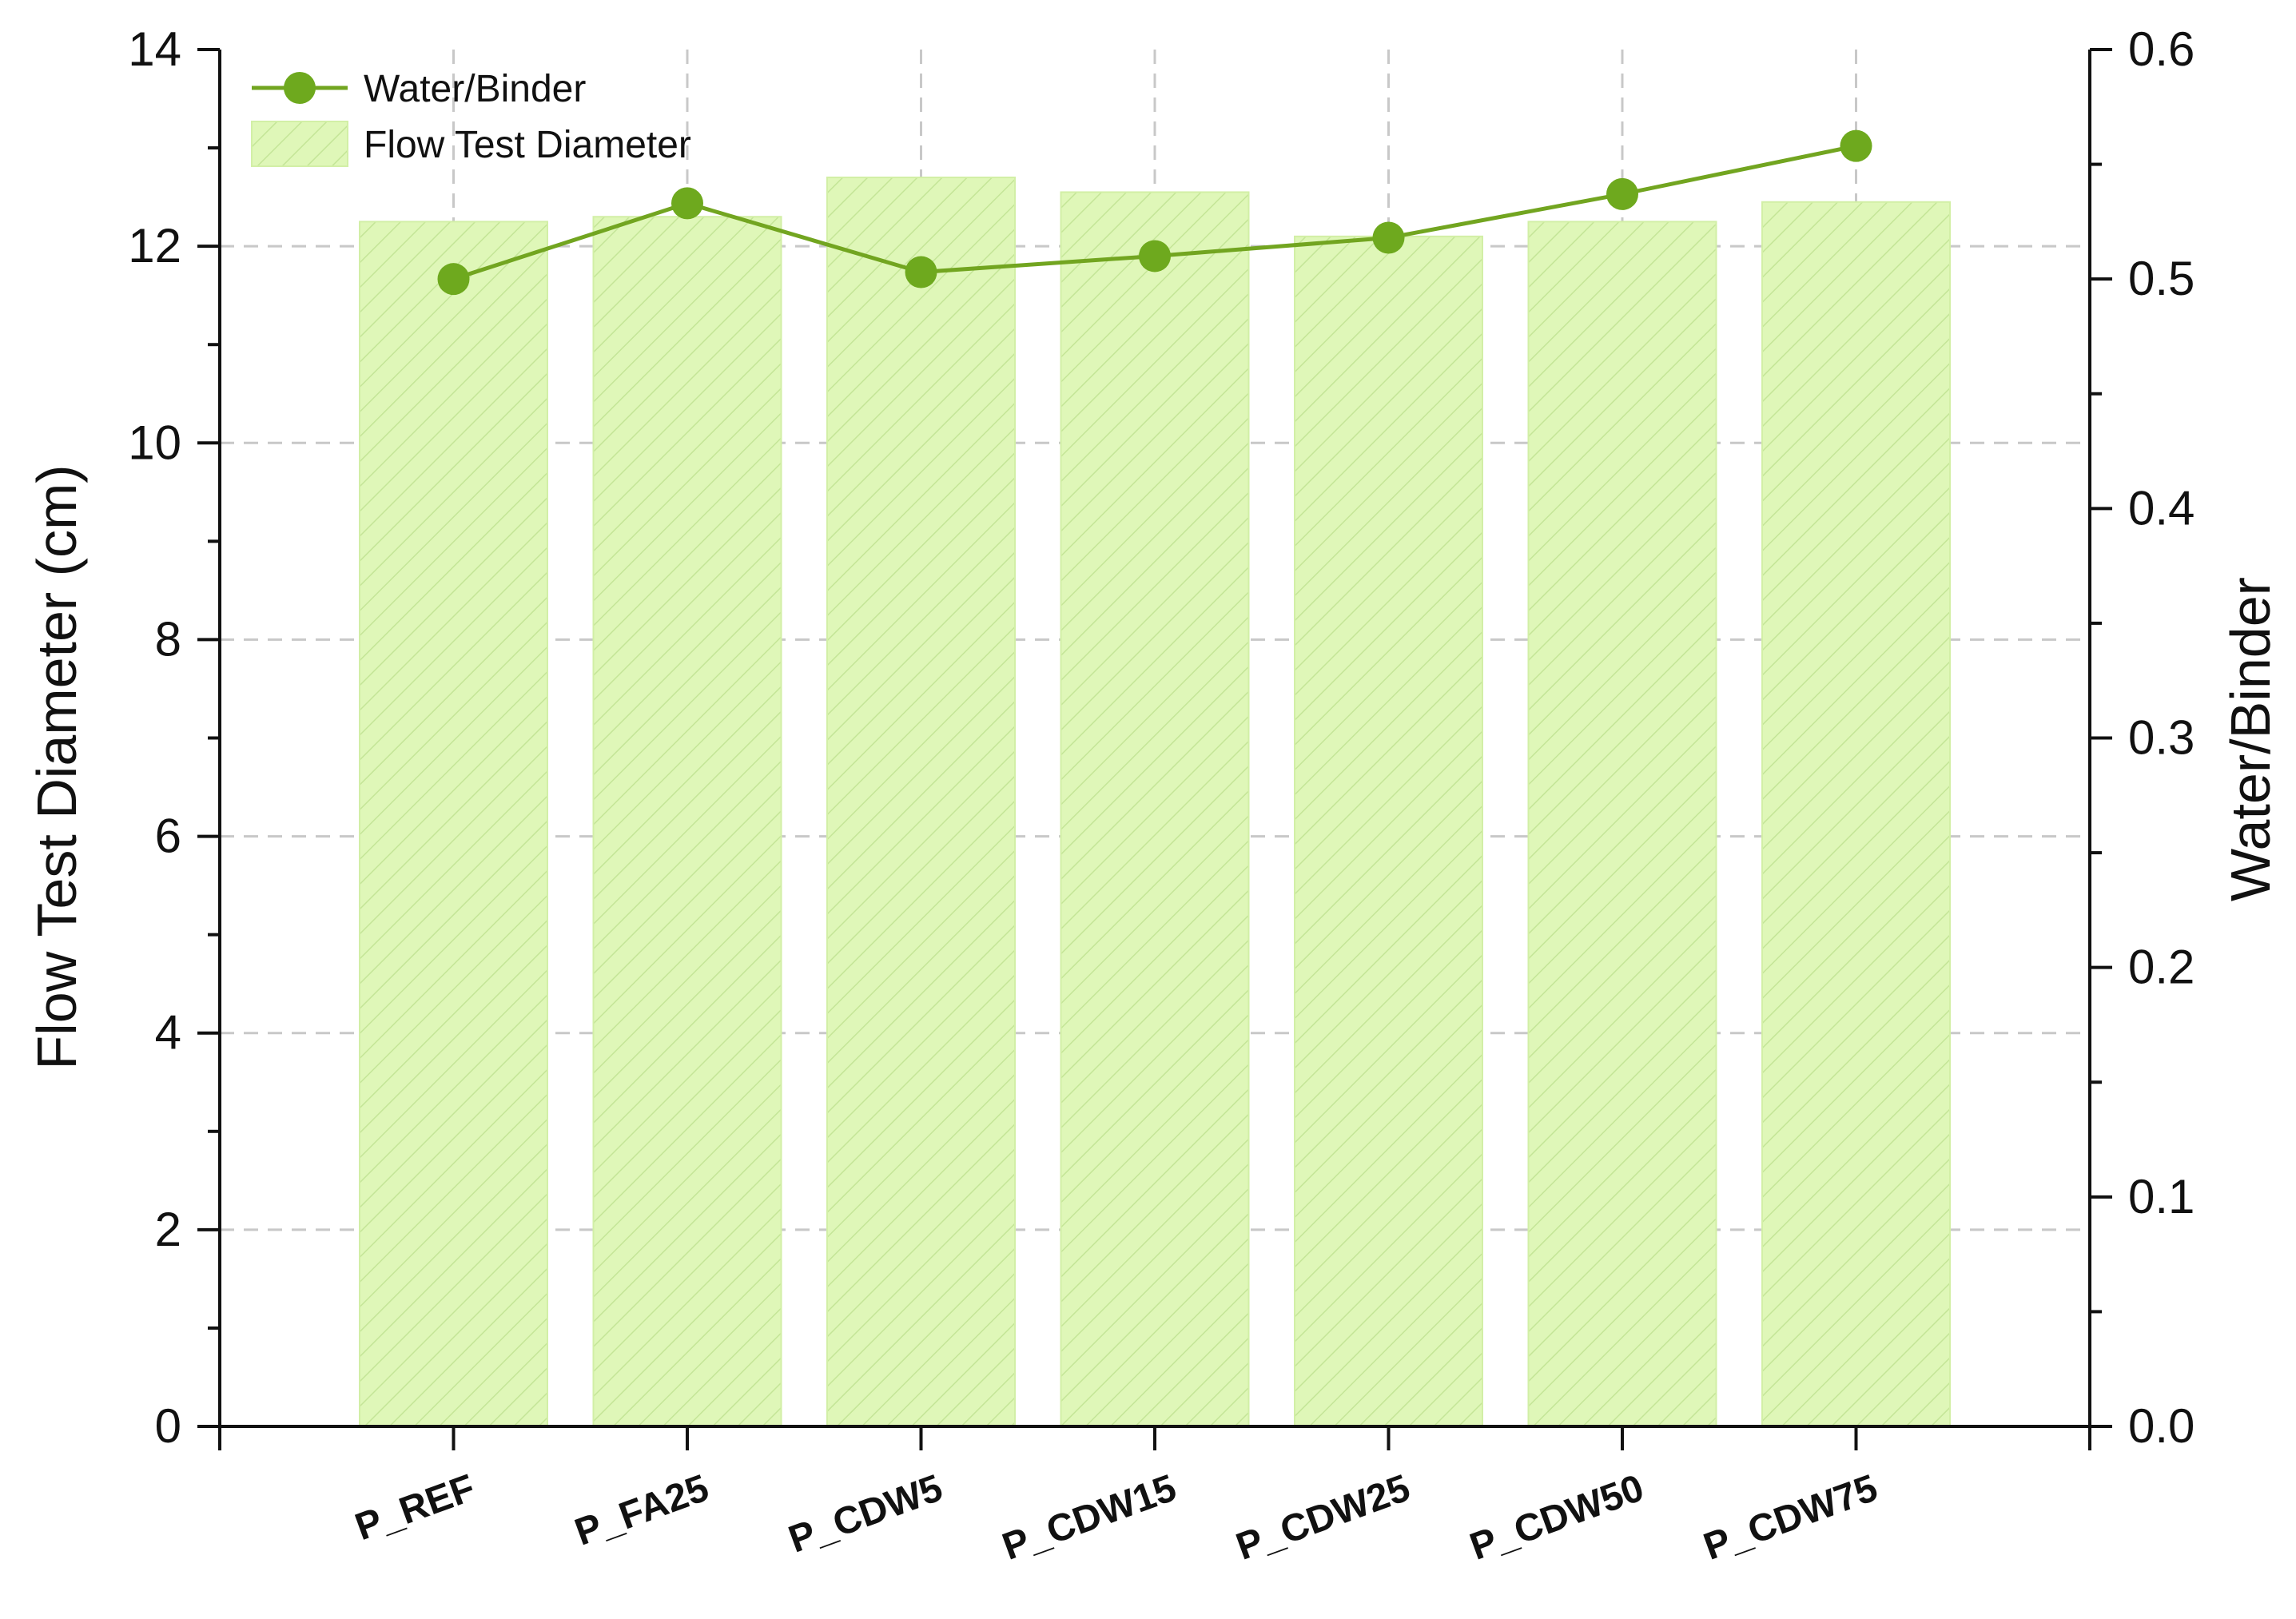  What do you see at coordinates (687, 204) in the screenshot?
I see `water-binder-marker-p-fa25` at bounding box center [687, 204].